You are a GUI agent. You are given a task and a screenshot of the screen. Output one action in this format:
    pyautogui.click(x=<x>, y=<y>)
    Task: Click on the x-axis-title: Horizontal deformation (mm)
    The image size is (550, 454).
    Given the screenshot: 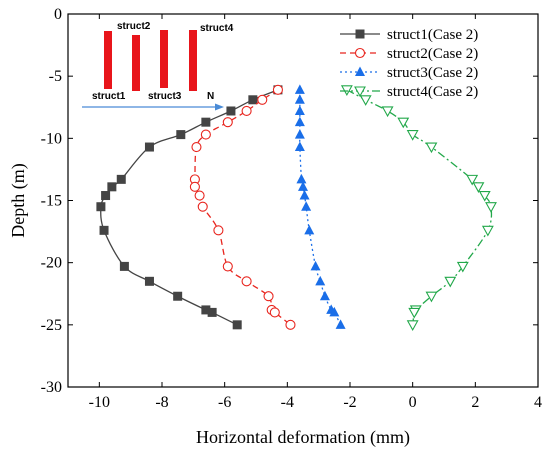 What is the action you would take?
    pyautogui.click(x=303, y=437)
    